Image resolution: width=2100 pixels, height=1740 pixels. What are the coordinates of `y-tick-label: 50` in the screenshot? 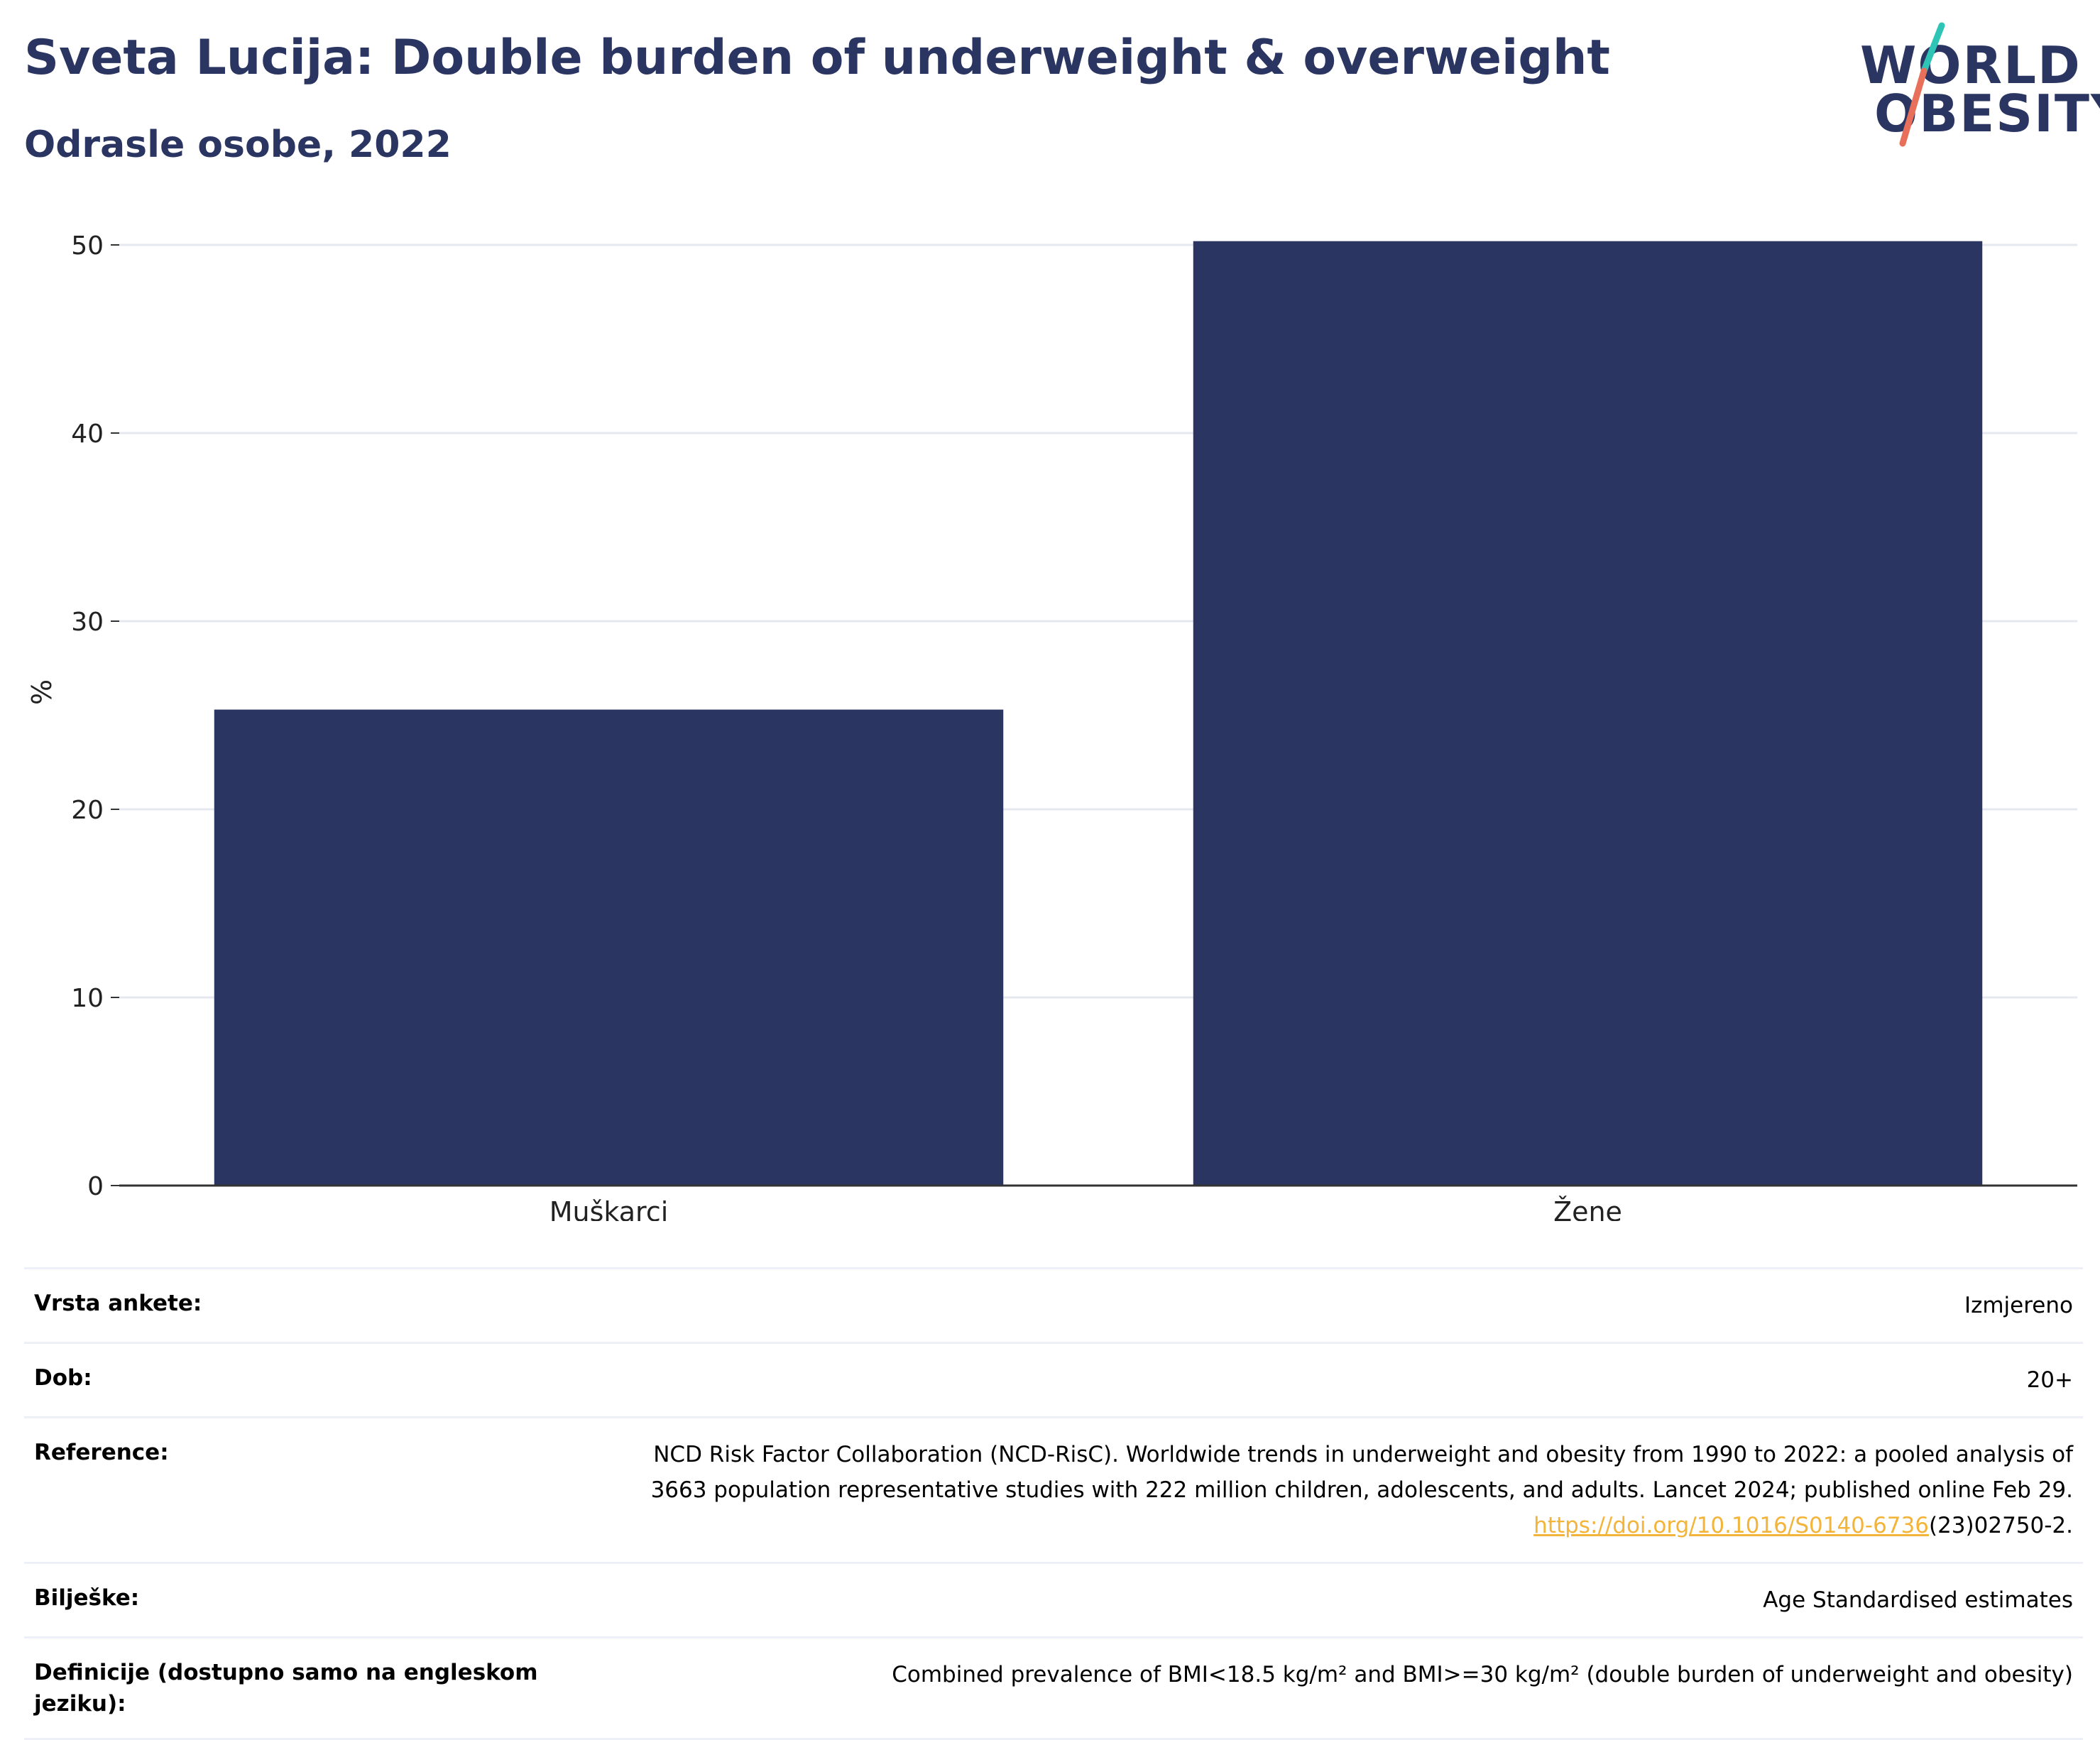 It's located at (87, 246).